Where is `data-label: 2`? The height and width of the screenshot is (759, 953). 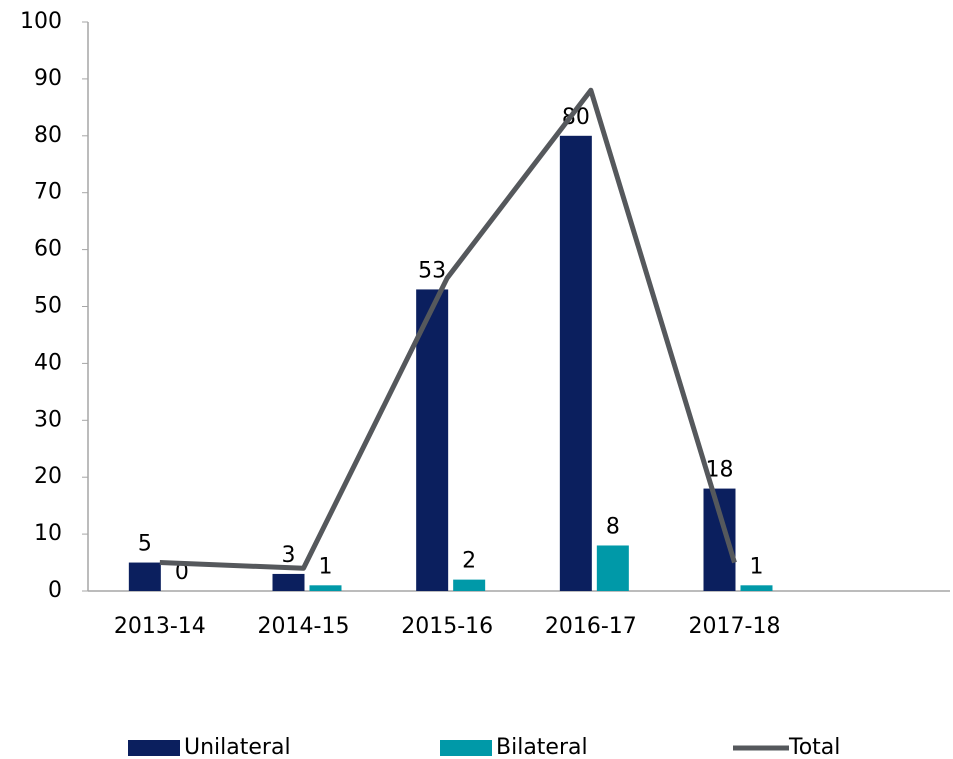 data-label: 2 is located at coordinates (469, 561).